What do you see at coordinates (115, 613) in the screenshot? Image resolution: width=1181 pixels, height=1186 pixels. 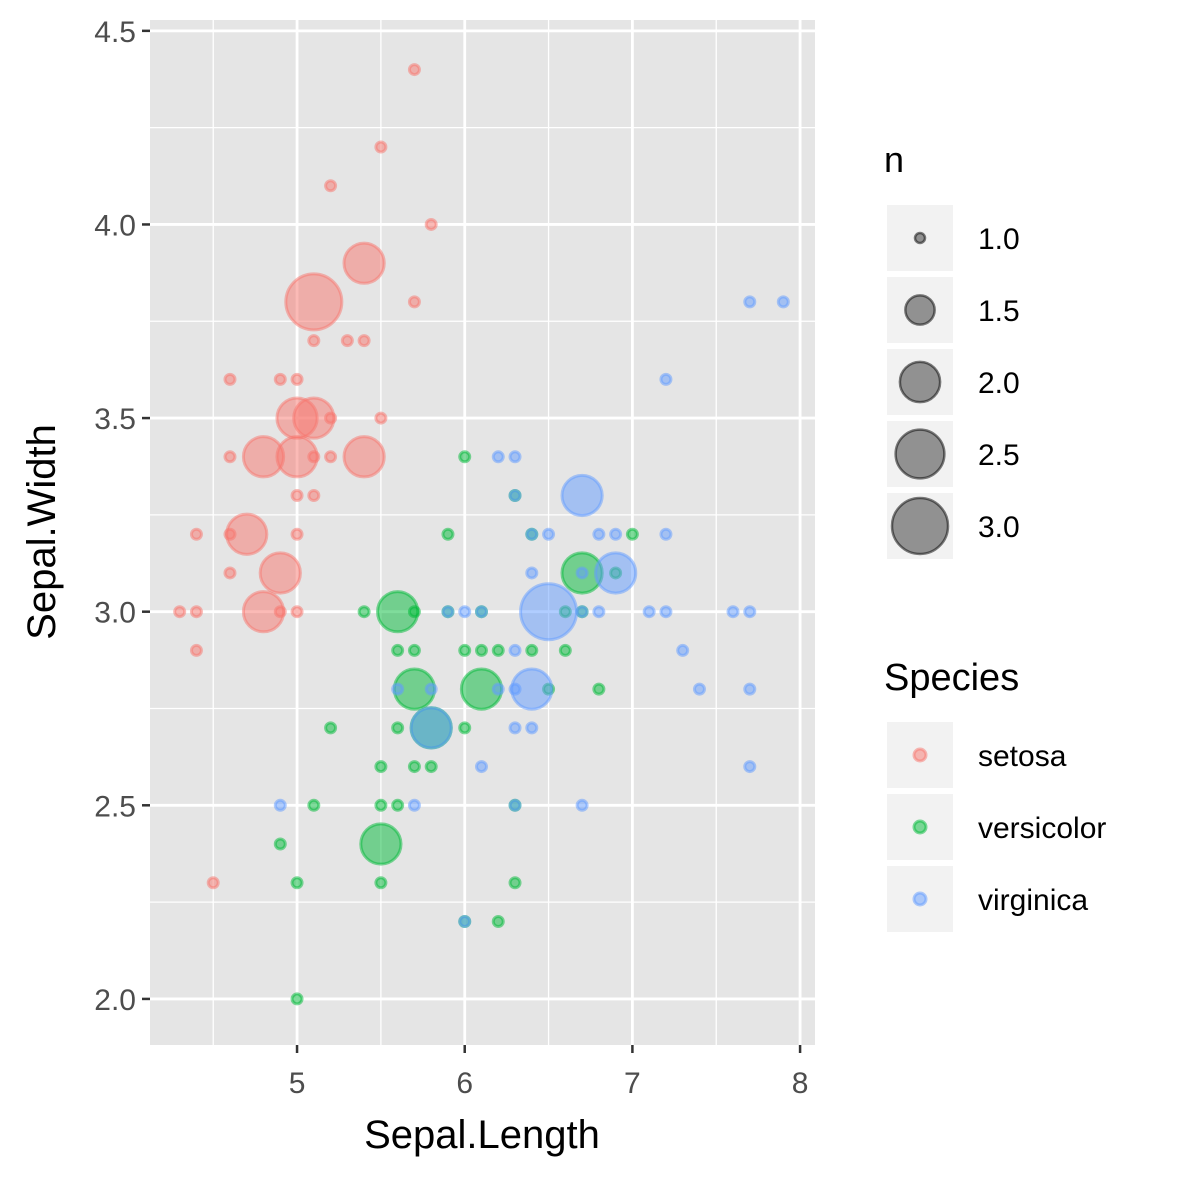 I see `y-tick-label: 3.0` at bounding box center [115, 613].